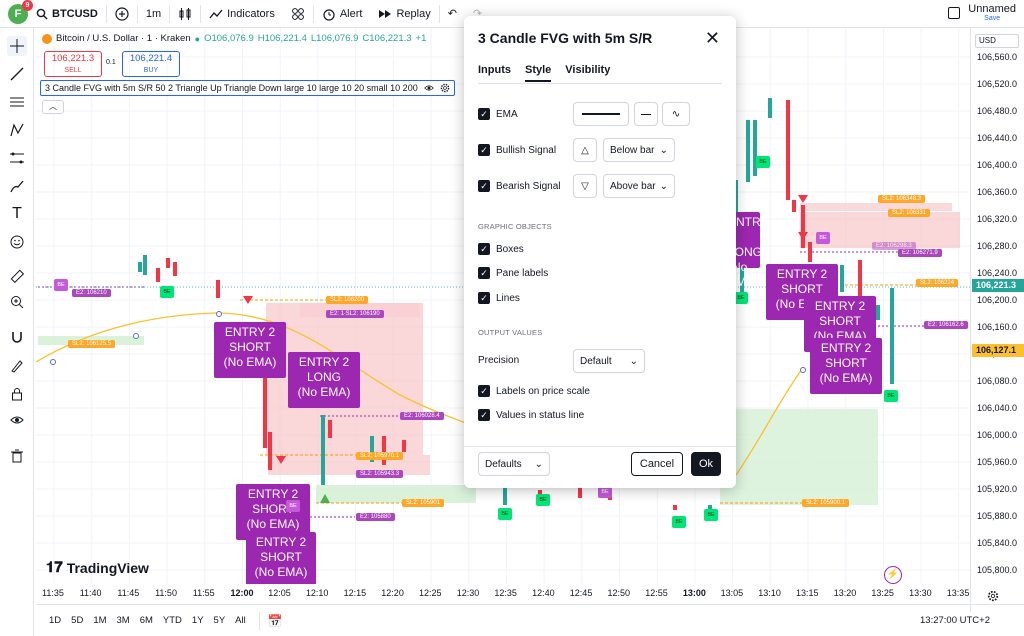 The height and width of the screenshot is (636, 1024). What do you see at coordinates (17, 276) in the screenshot?
I see `measure-tool` at bounding box center [17, 276].